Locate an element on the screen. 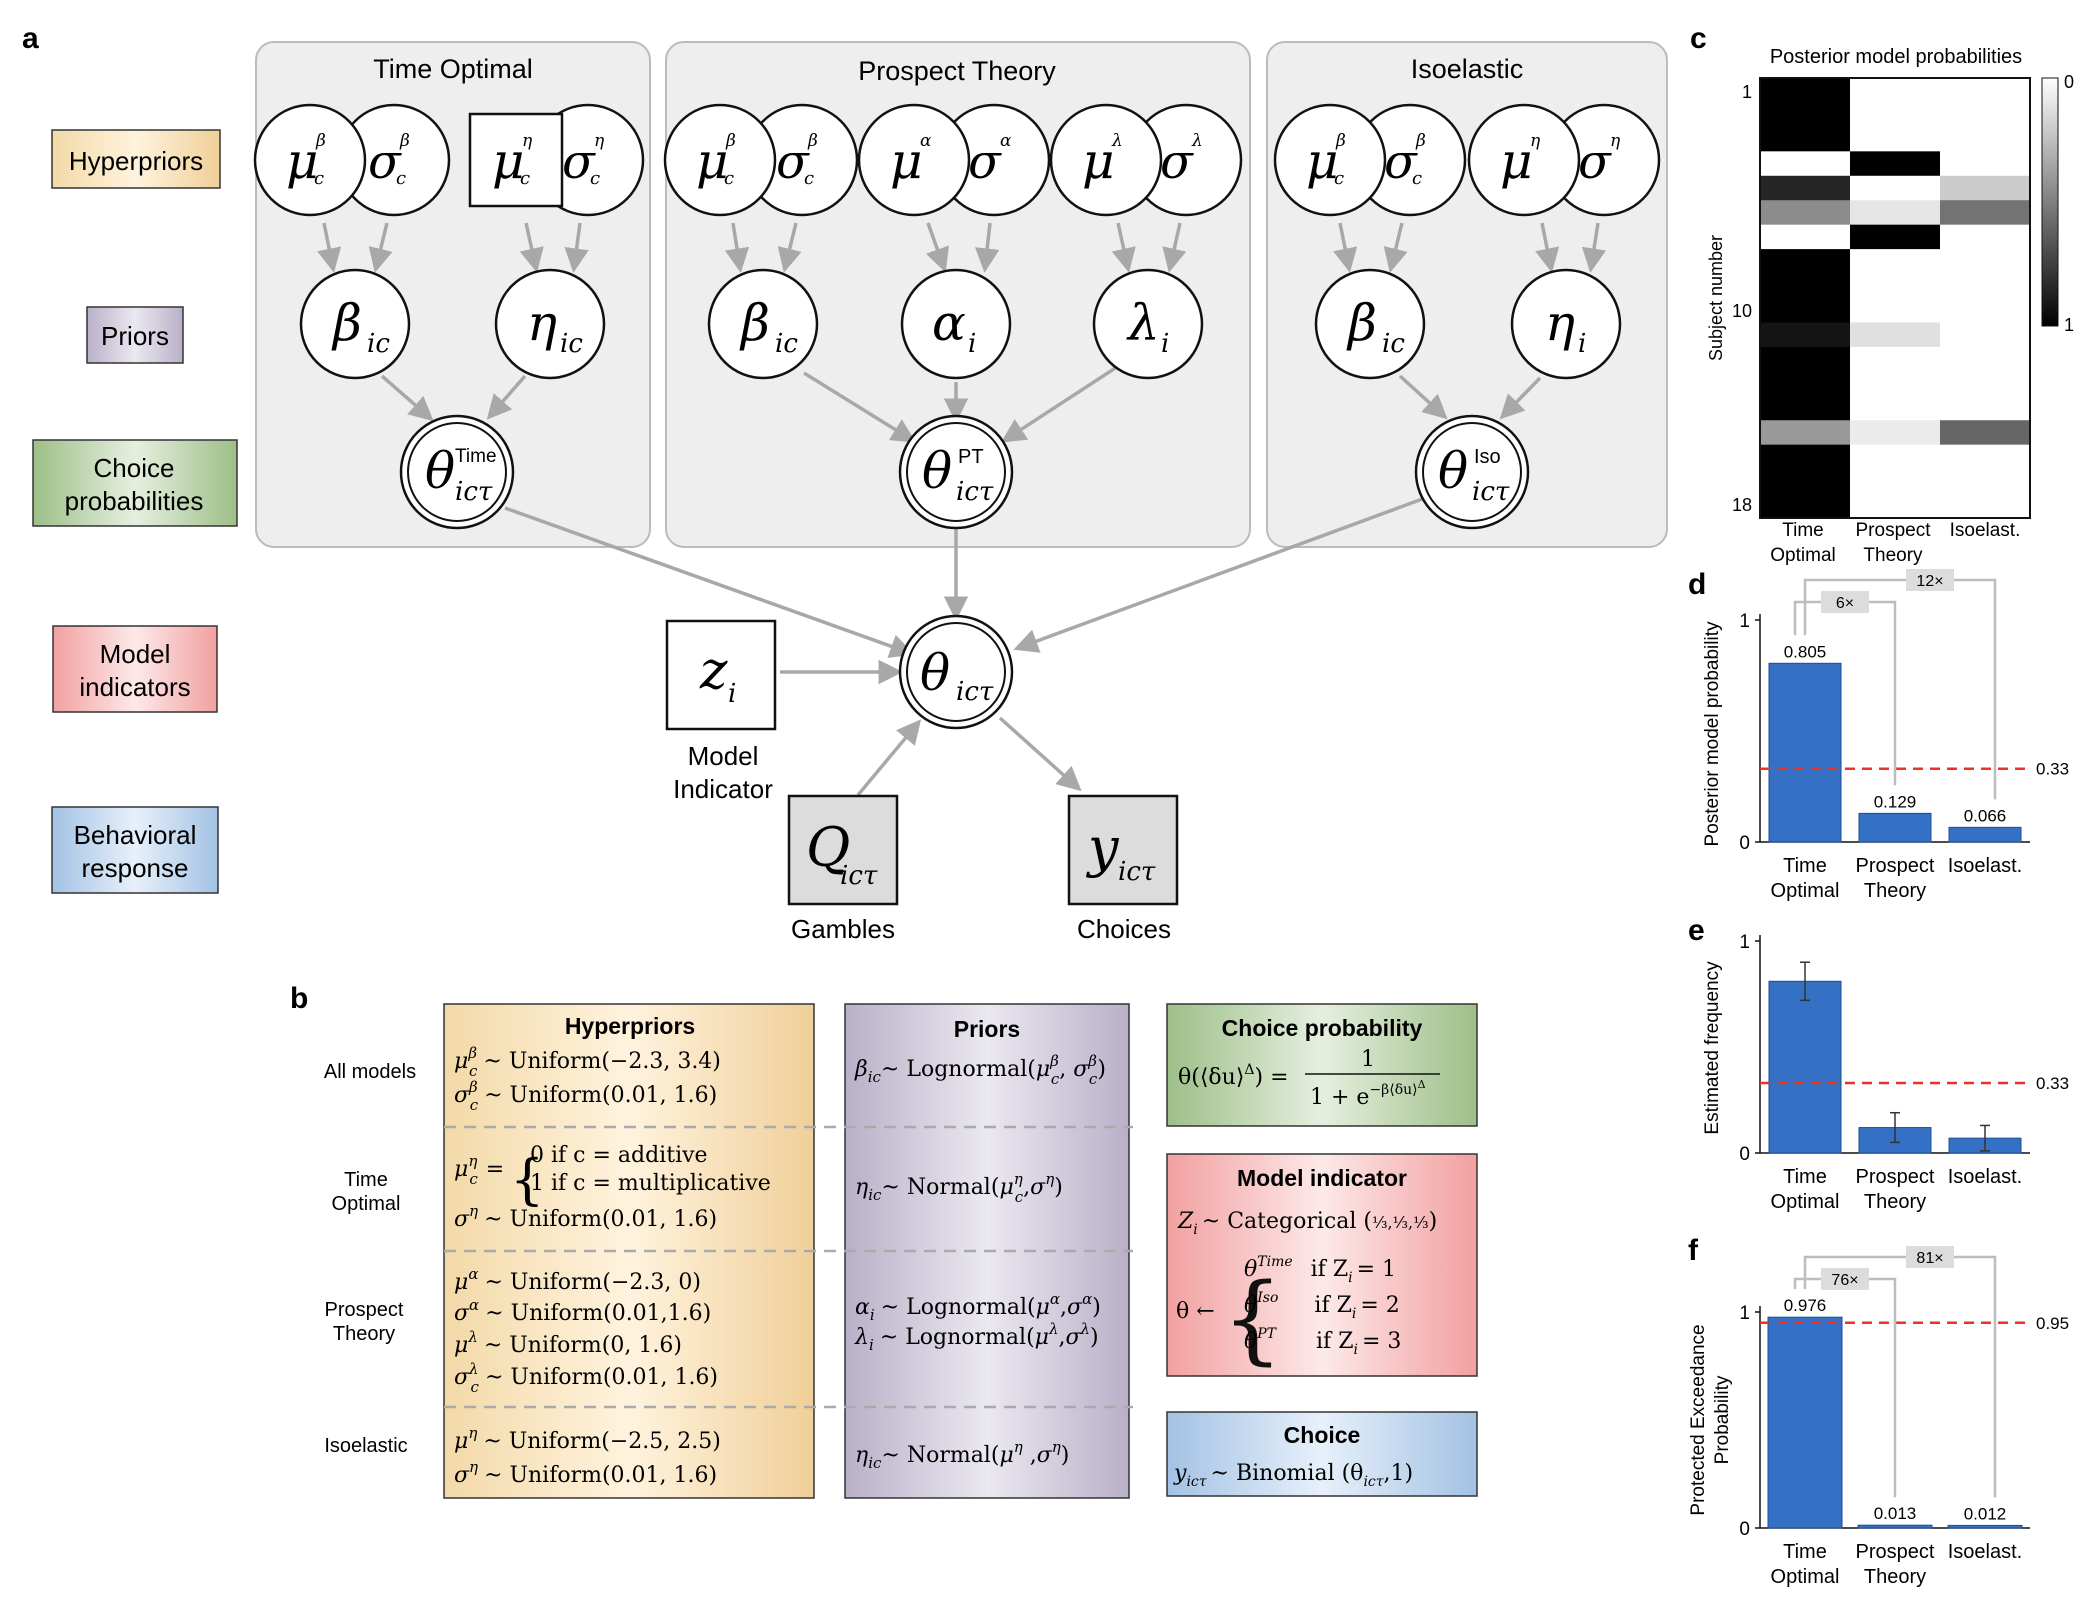 The height and width of the screenshot is (1598, 2092). heatmap is located at coordinates (1895, 298).